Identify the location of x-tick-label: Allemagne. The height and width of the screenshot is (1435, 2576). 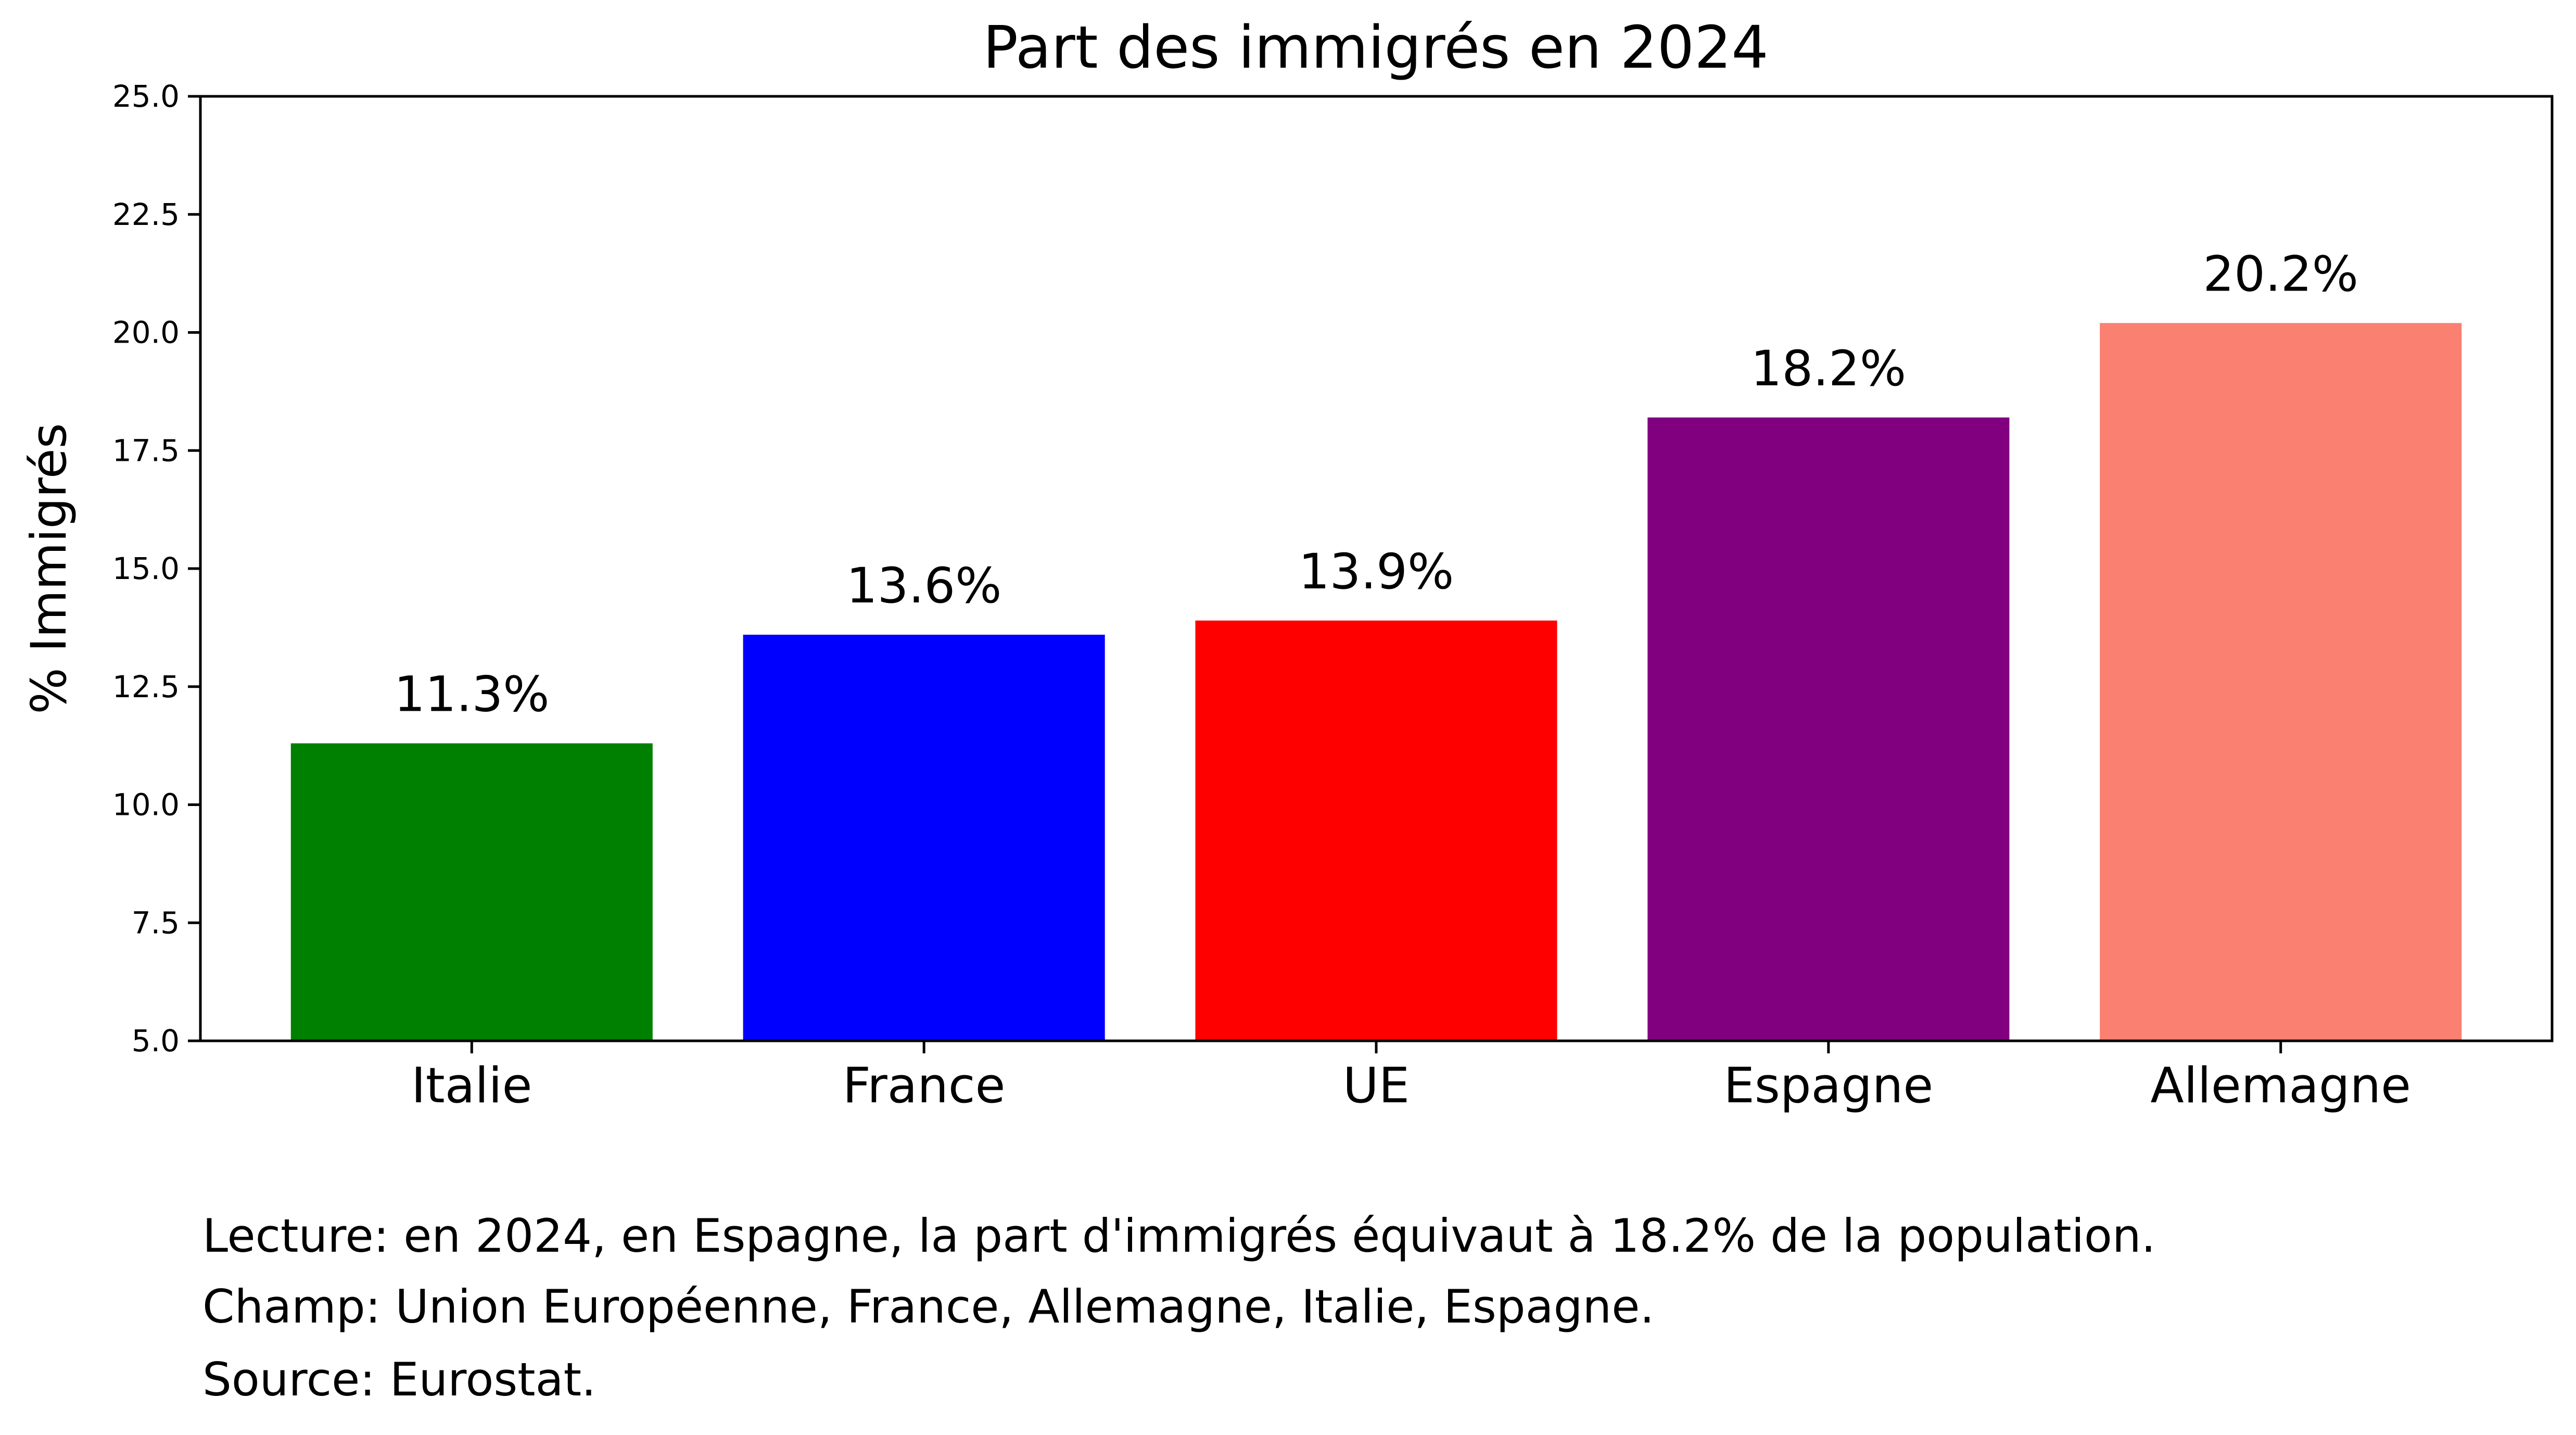
(2280, 1086).